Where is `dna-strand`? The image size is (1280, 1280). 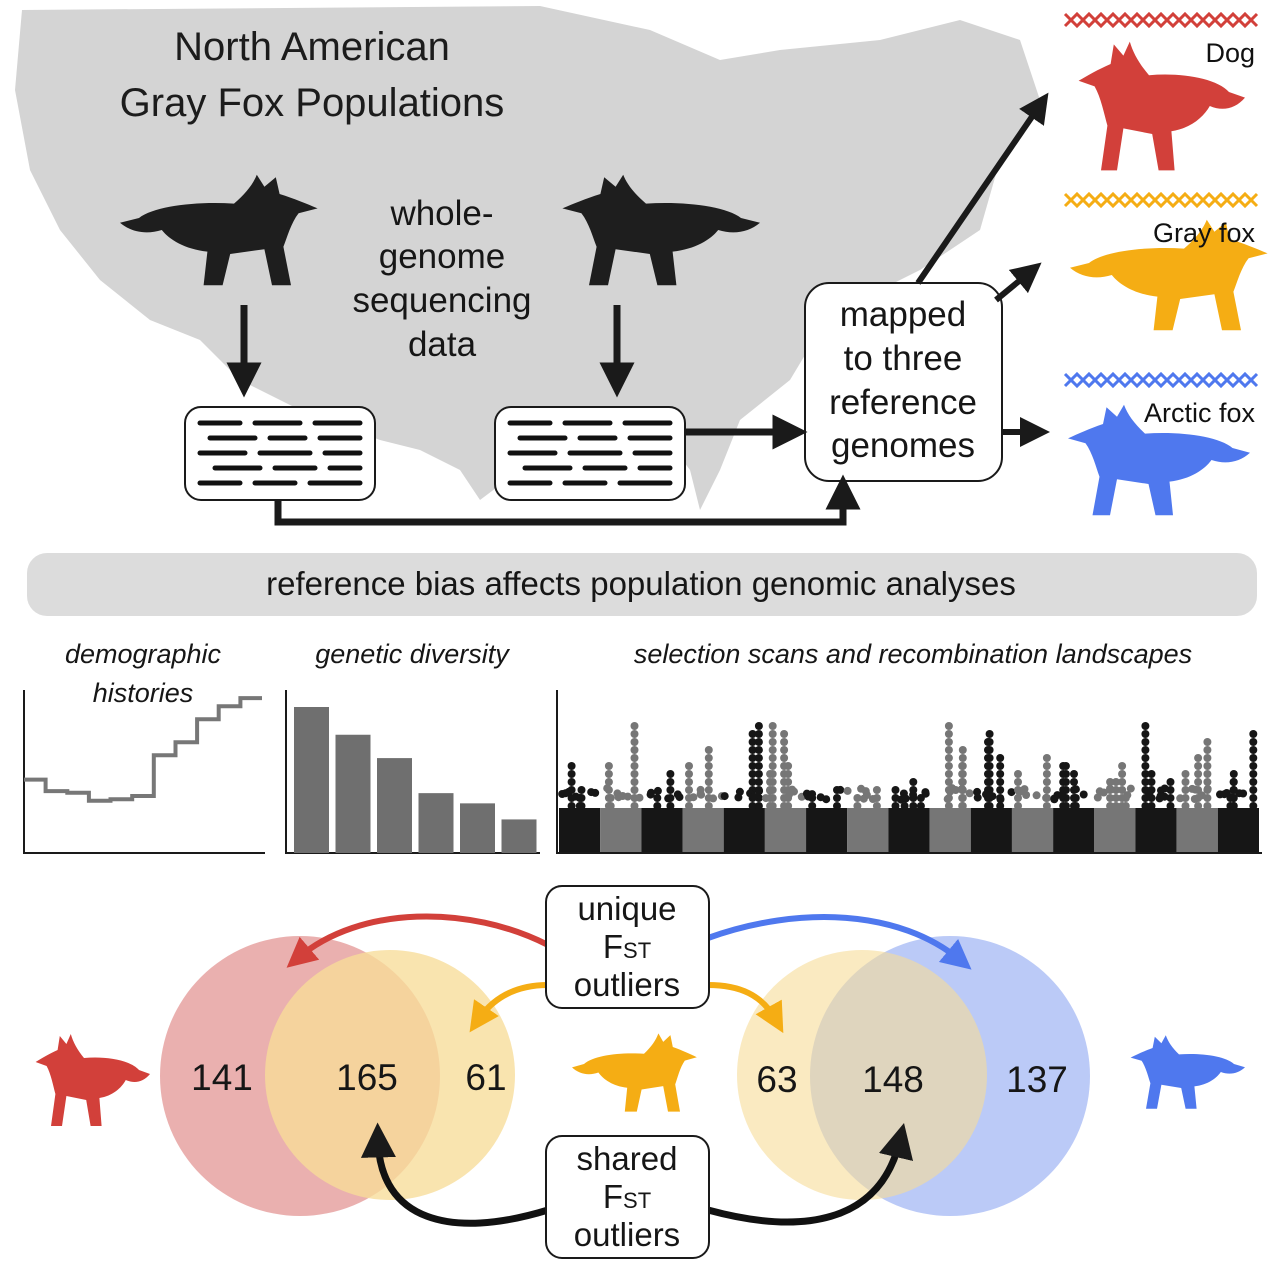 dna-strand is located at coordinates (1161, 20).